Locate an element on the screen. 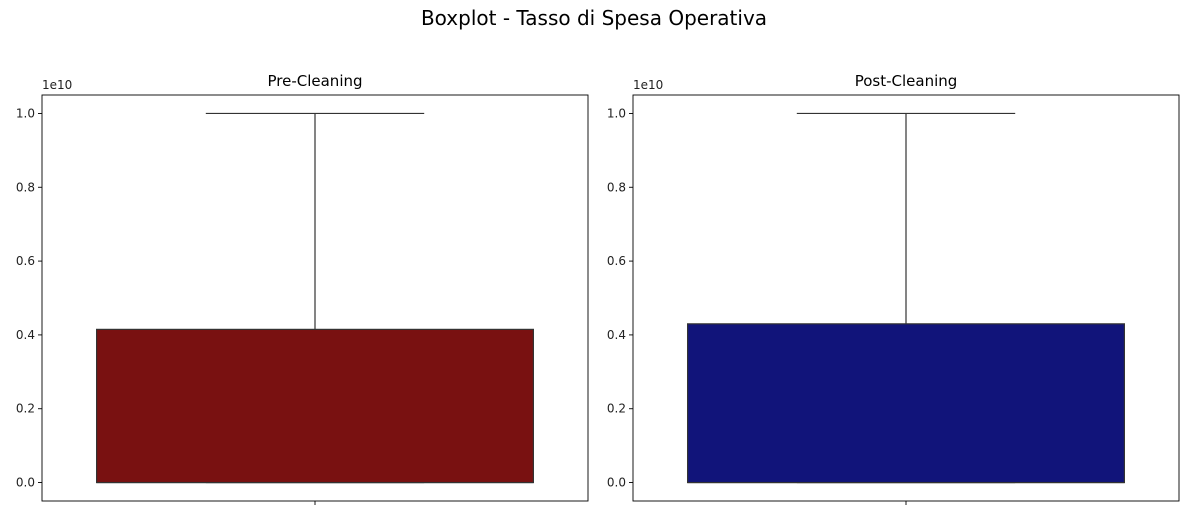 The width and height of the screenshot is (1189, 517). subplot-title: Pre-Cleaning is located at coordinates (314, 81).